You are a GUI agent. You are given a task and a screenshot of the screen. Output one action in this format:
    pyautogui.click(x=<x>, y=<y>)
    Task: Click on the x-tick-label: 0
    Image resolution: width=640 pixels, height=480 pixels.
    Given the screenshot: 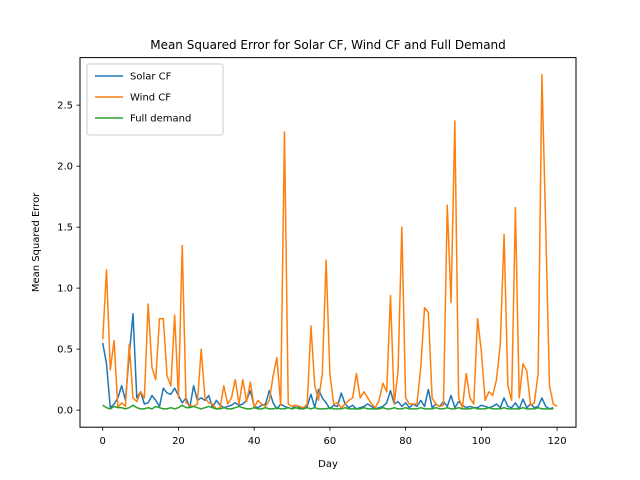 What is the action you would take?
    pyautogui.click(x=103, y=441)
    